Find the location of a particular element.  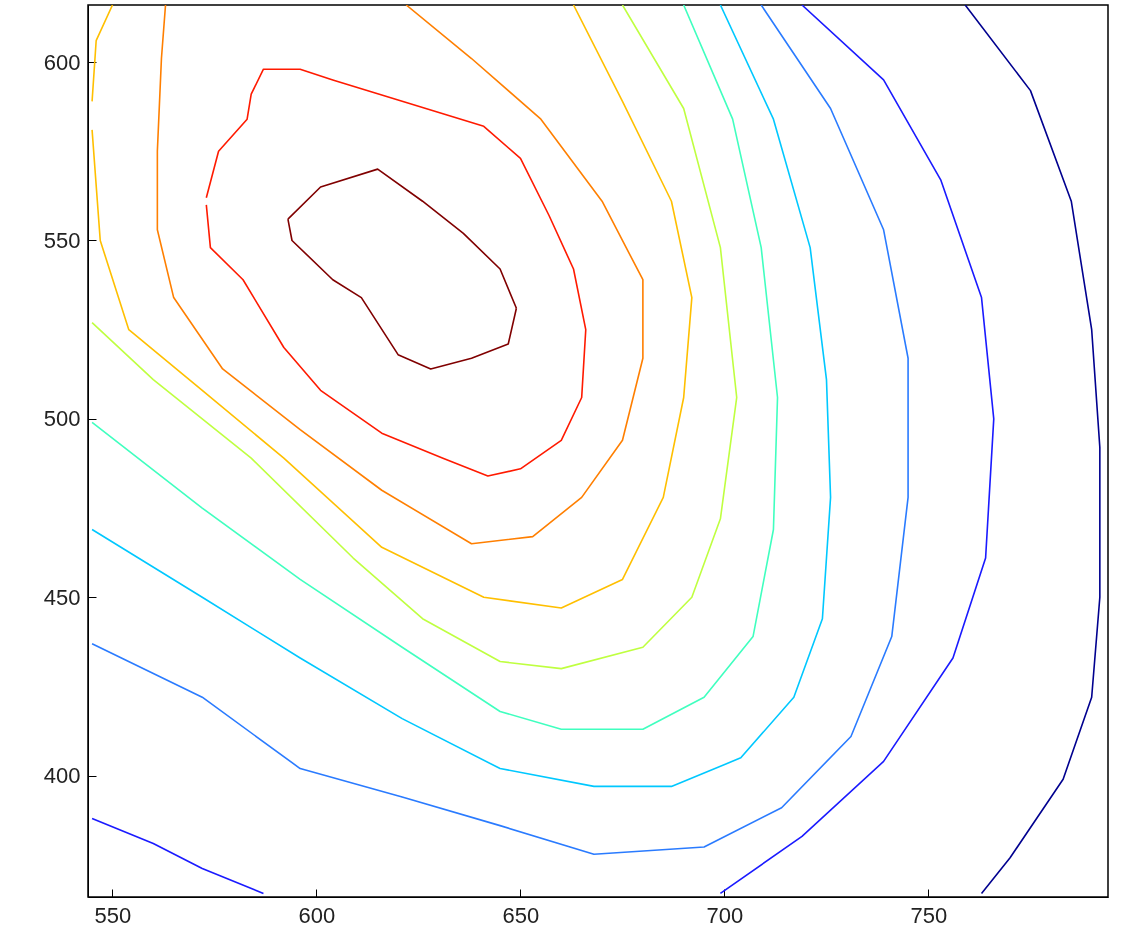

y-tick-label: 600 is located at coordinates (62, 62).